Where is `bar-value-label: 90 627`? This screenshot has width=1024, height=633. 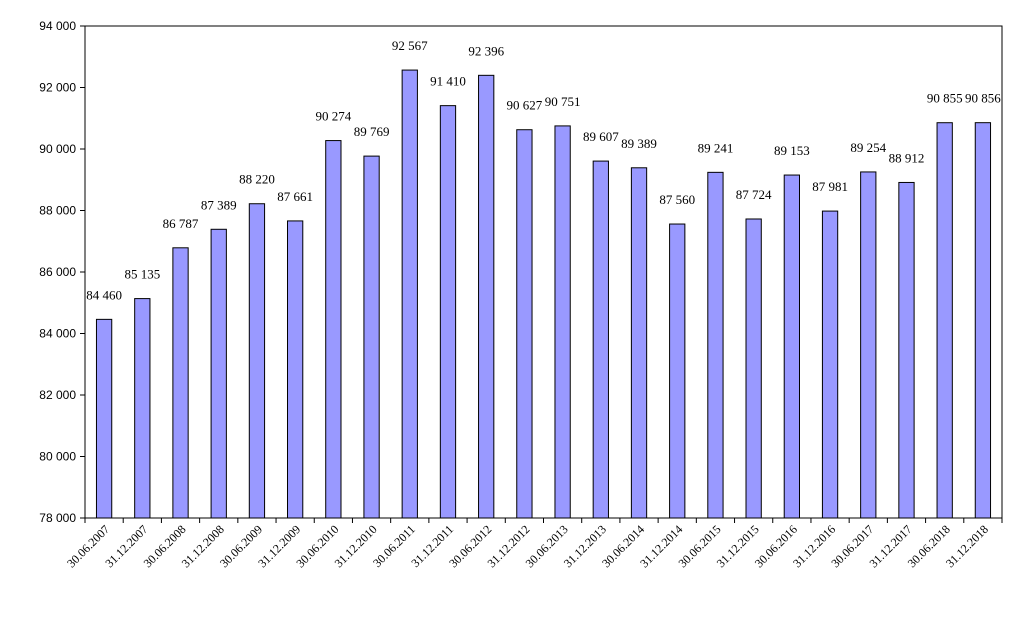 bar-value-label: 90 627 is located at coordinates (525, 105).